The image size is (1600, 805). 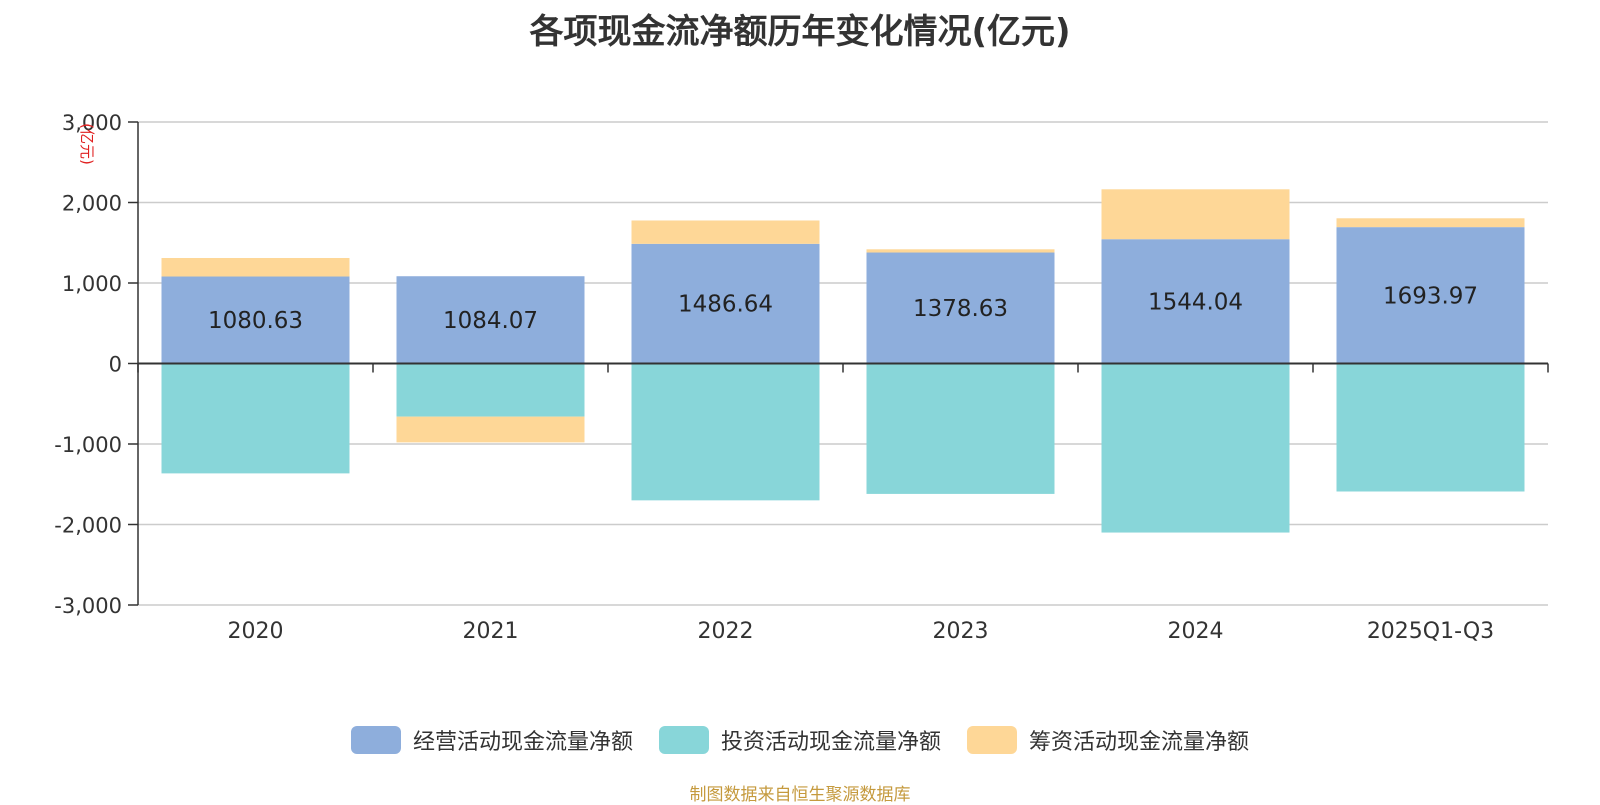 I want to click on data-label: 1693.97, so click(x=1430, y=296).